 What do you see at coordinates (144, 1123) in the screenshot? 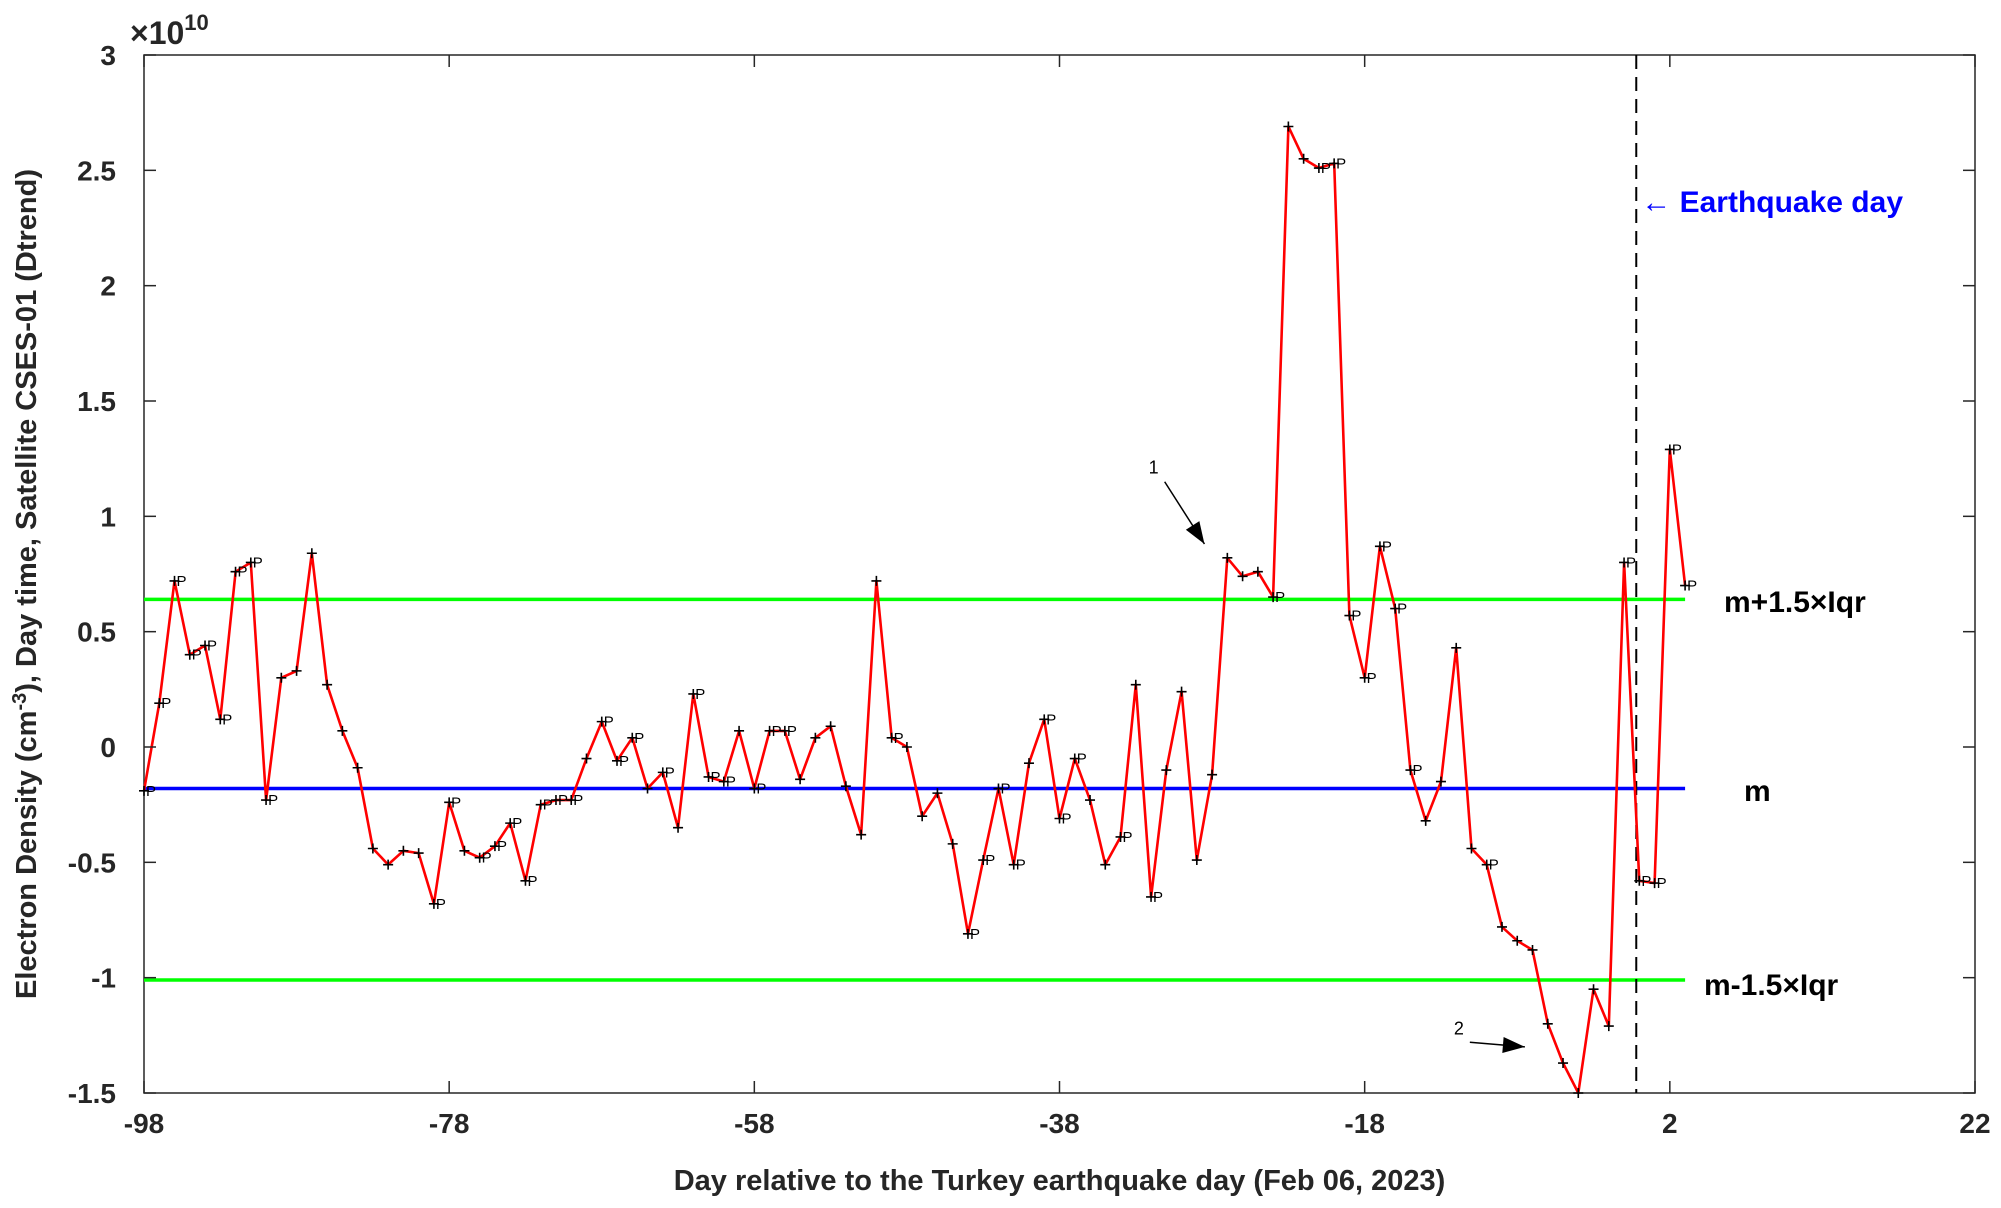
I see `x-tick-label: -98` at bounding box center [144, 1123].